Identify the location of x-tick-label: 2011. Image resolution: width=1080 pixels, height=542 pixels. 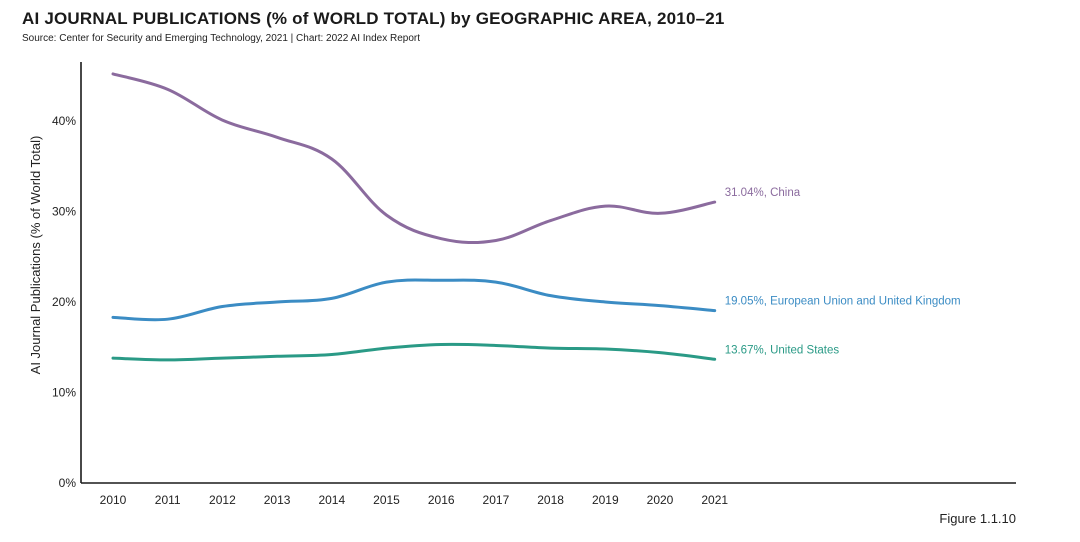
(168, 500).